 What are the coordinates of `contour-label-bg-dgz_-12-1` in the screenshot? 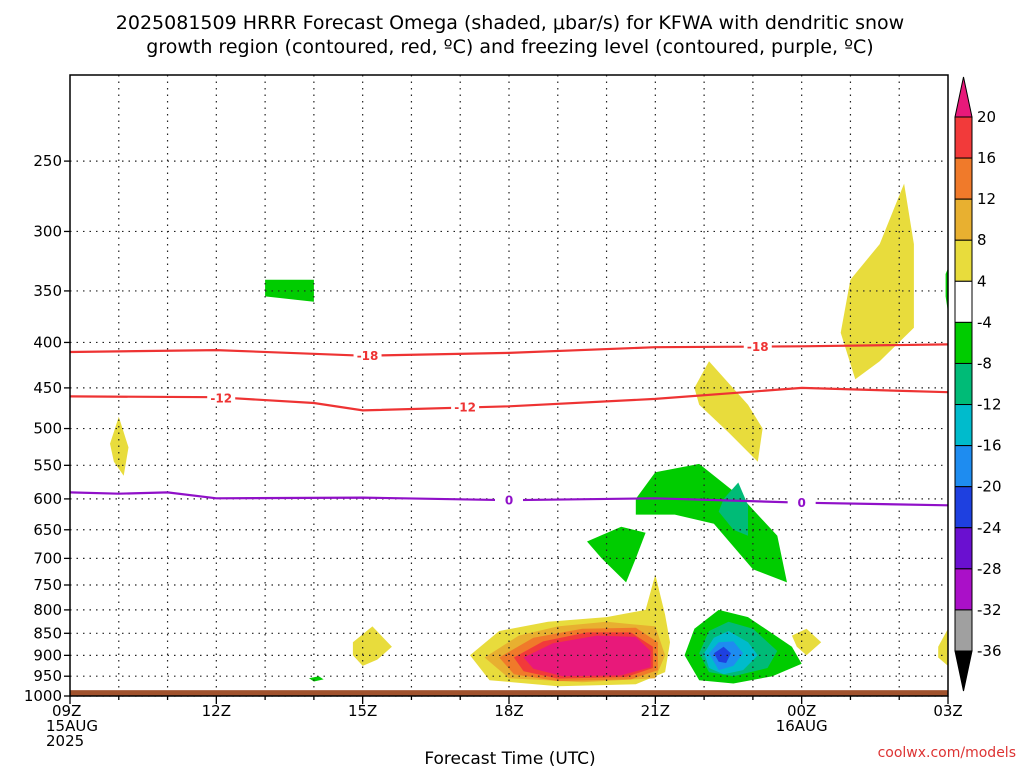 It's located at (465, 407).